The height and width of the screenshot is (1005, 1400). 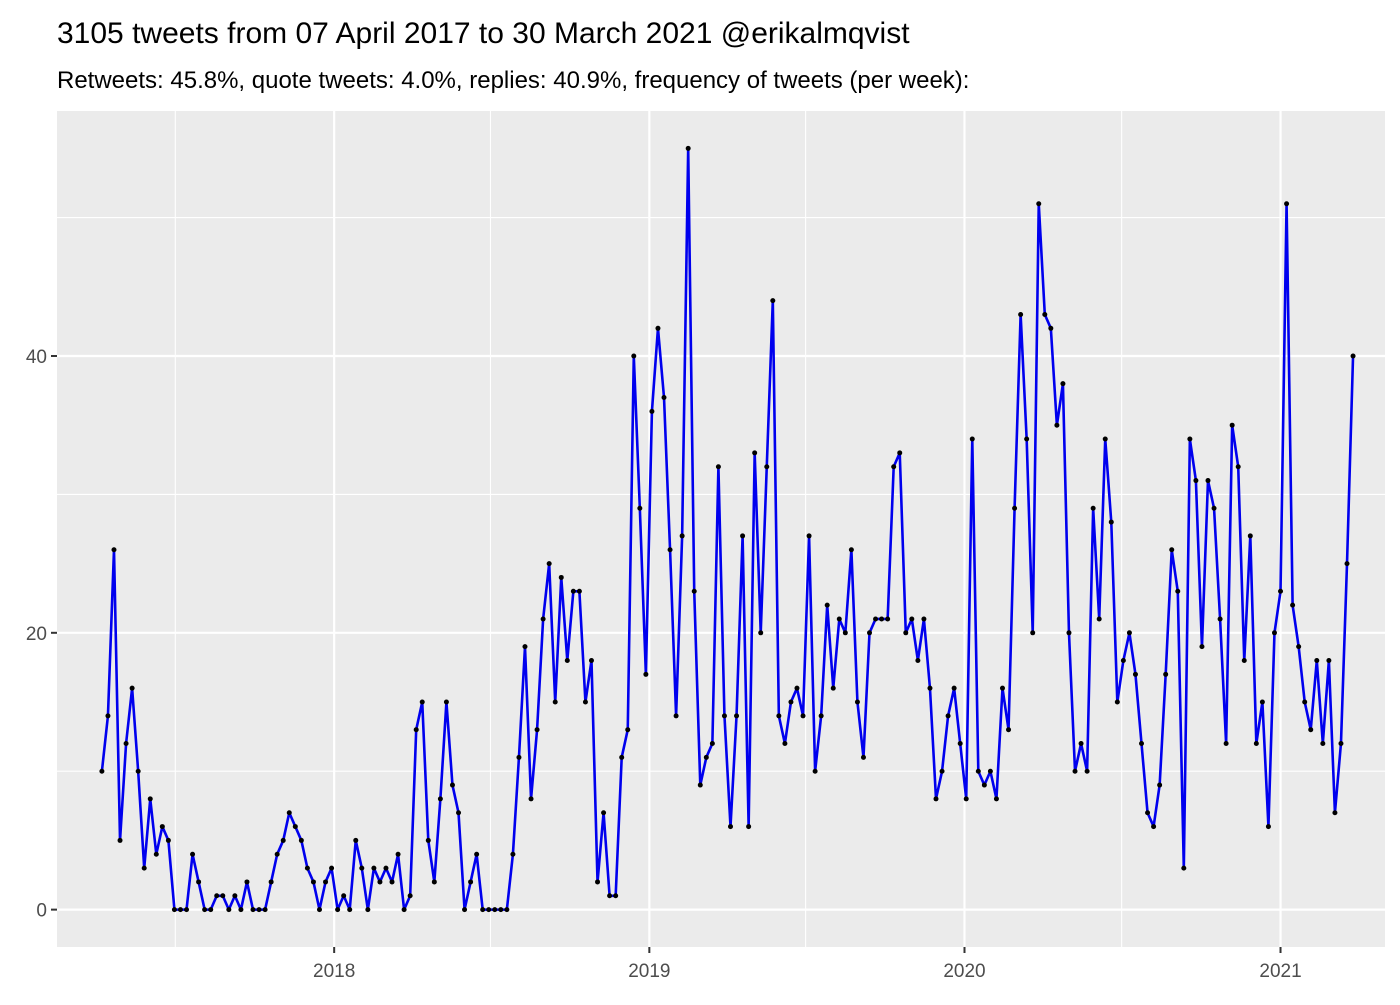 I want to click on y-axis: 0 20 40, so click(x=41, y=634).